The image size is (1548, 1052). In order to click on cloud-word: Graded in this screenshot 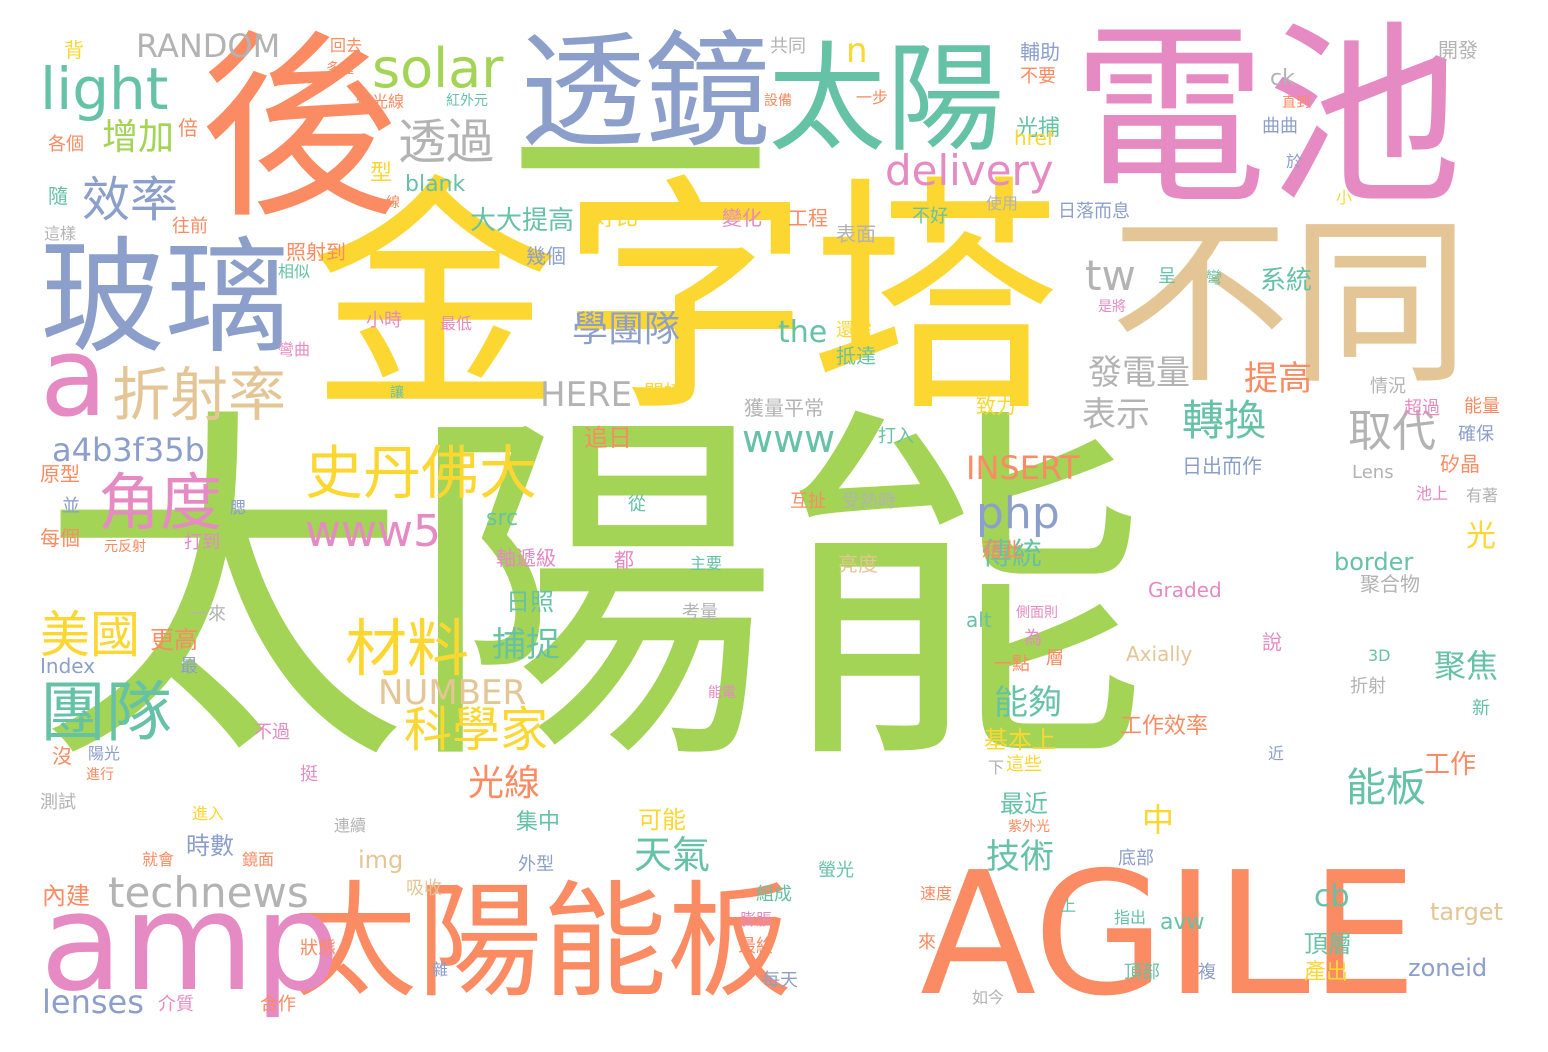, I will do `click(1185, 590)`.